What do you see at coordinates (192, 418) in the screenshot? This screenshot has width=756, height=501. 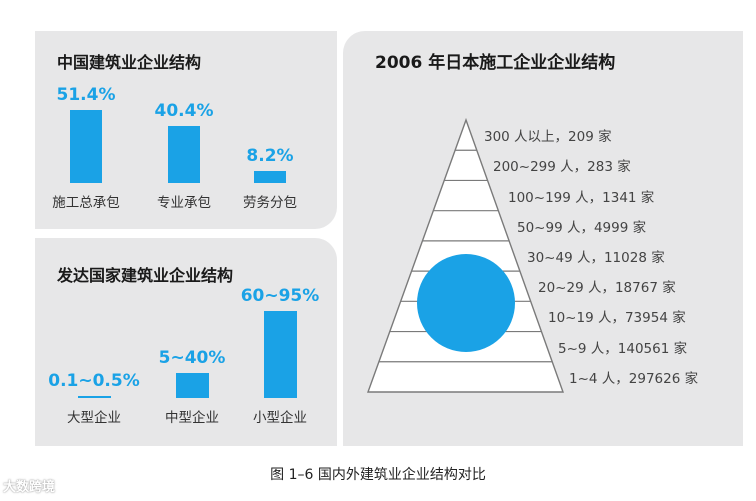 I see `developed-category-label-2: 中型企业` at bounding box center [192, 418].